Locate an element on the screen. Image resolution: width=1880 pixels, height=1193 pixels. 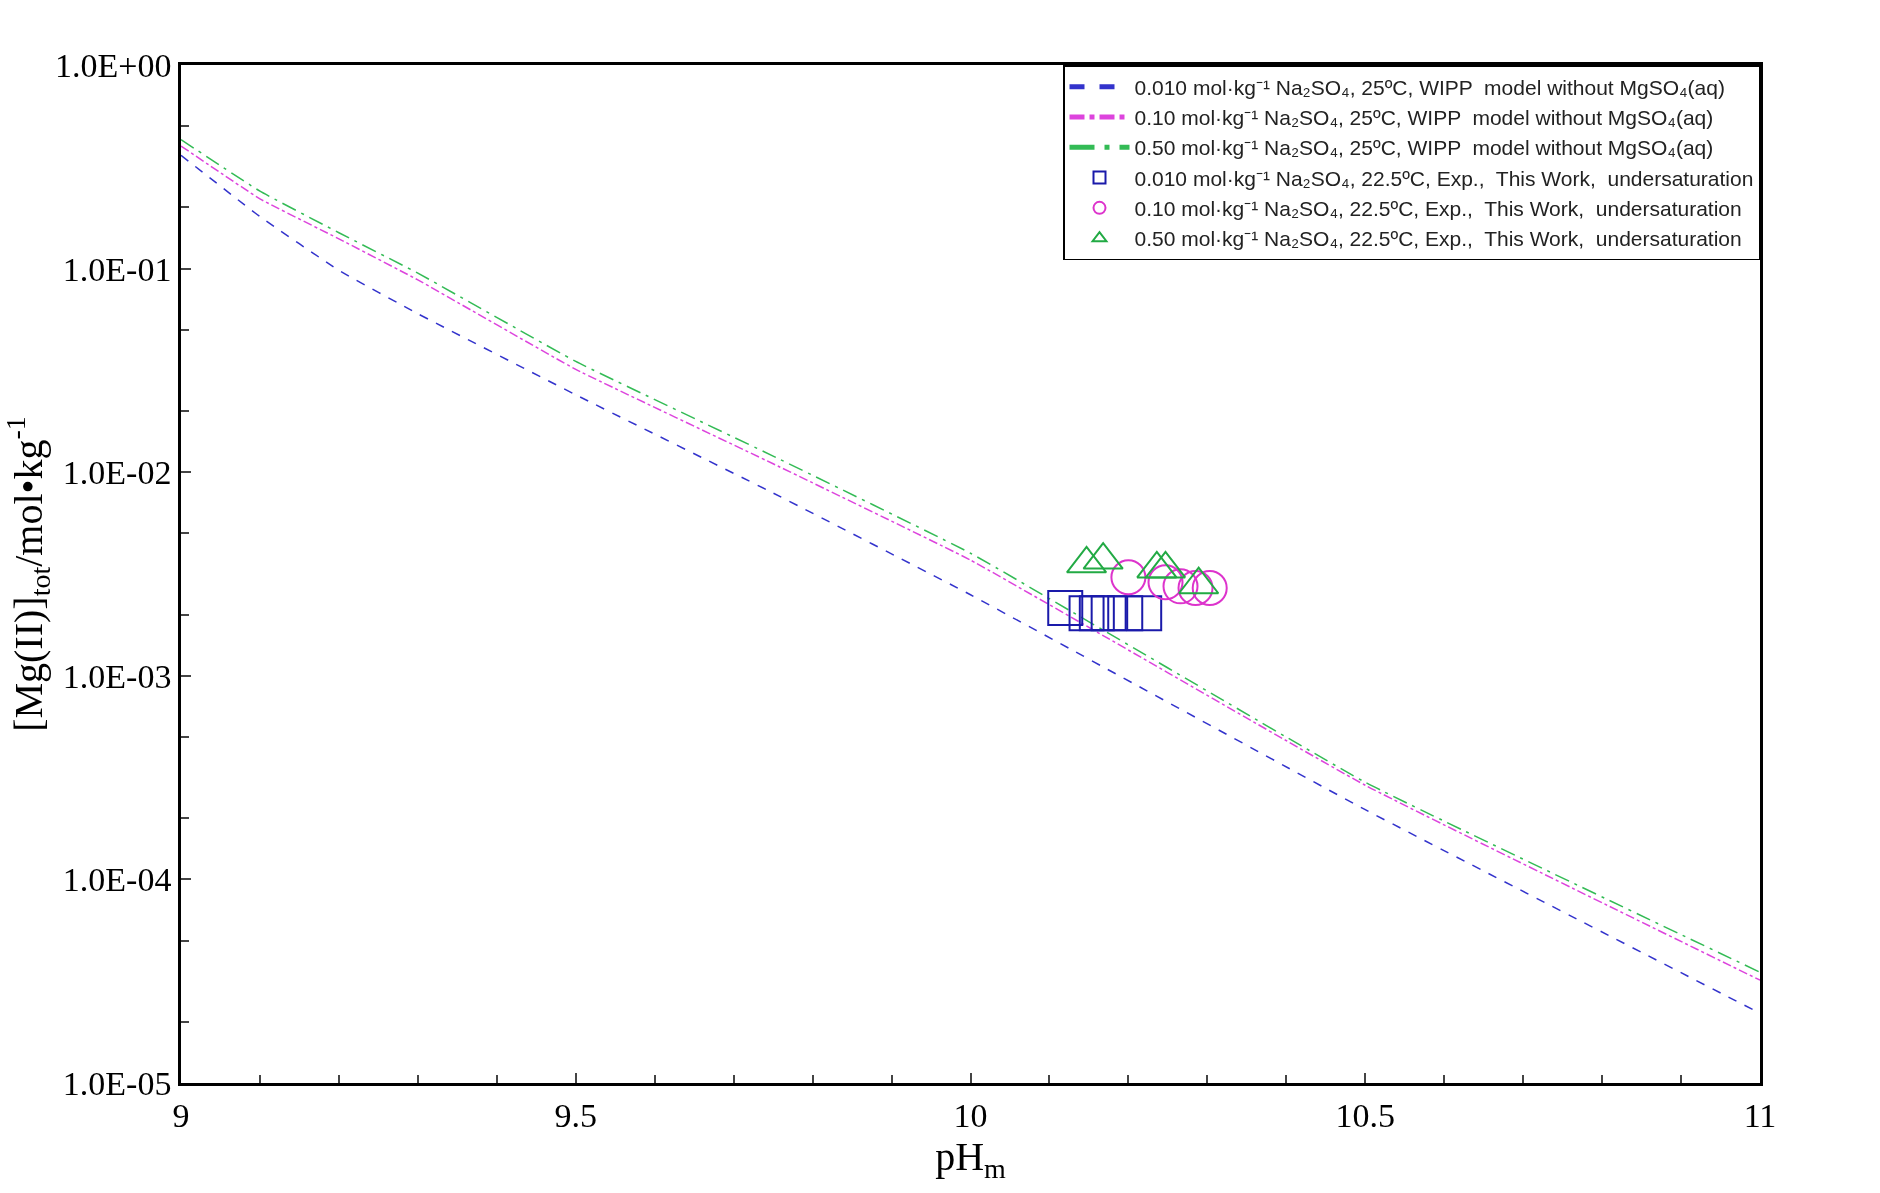
legend-label: 0.10 mol·kg⁻¹ Na₂SO₄, 25ºC, WIPP model without MgSO₄(aq) is located at coordinates (1424, 118).